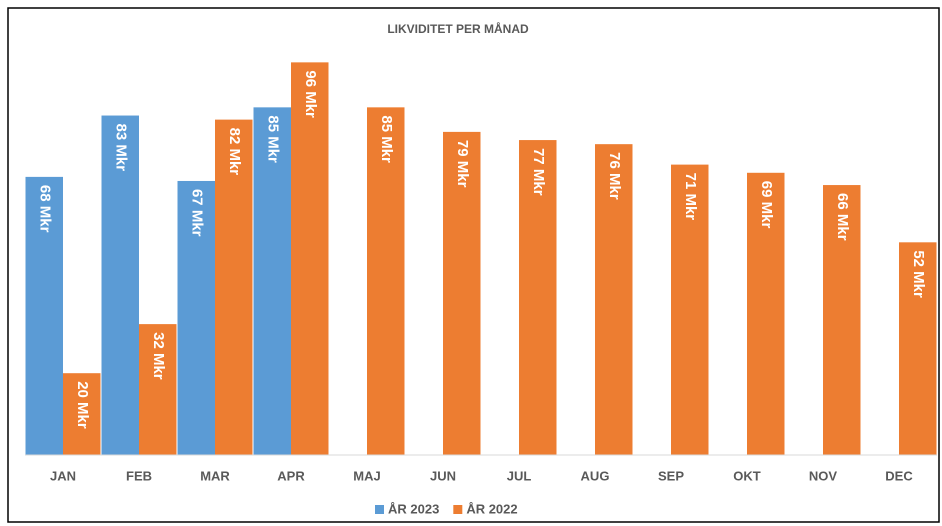 The width and height of the screenshot is (942, 526). Describe the element at coordinates (234, 152) in the screenshot. I see `data-label: 82 Mkr` at that location.